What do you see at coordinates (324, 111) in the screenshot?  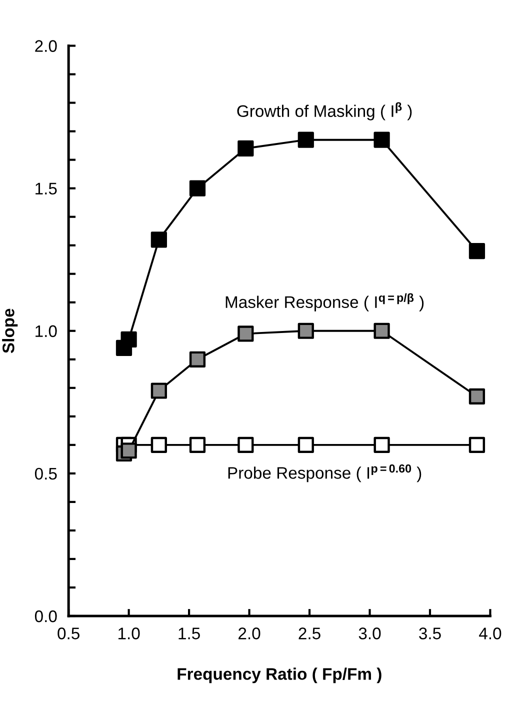 I see `series-label: Growth of Masking ( I$^{β}$ )` at bounding box center [324, 111].